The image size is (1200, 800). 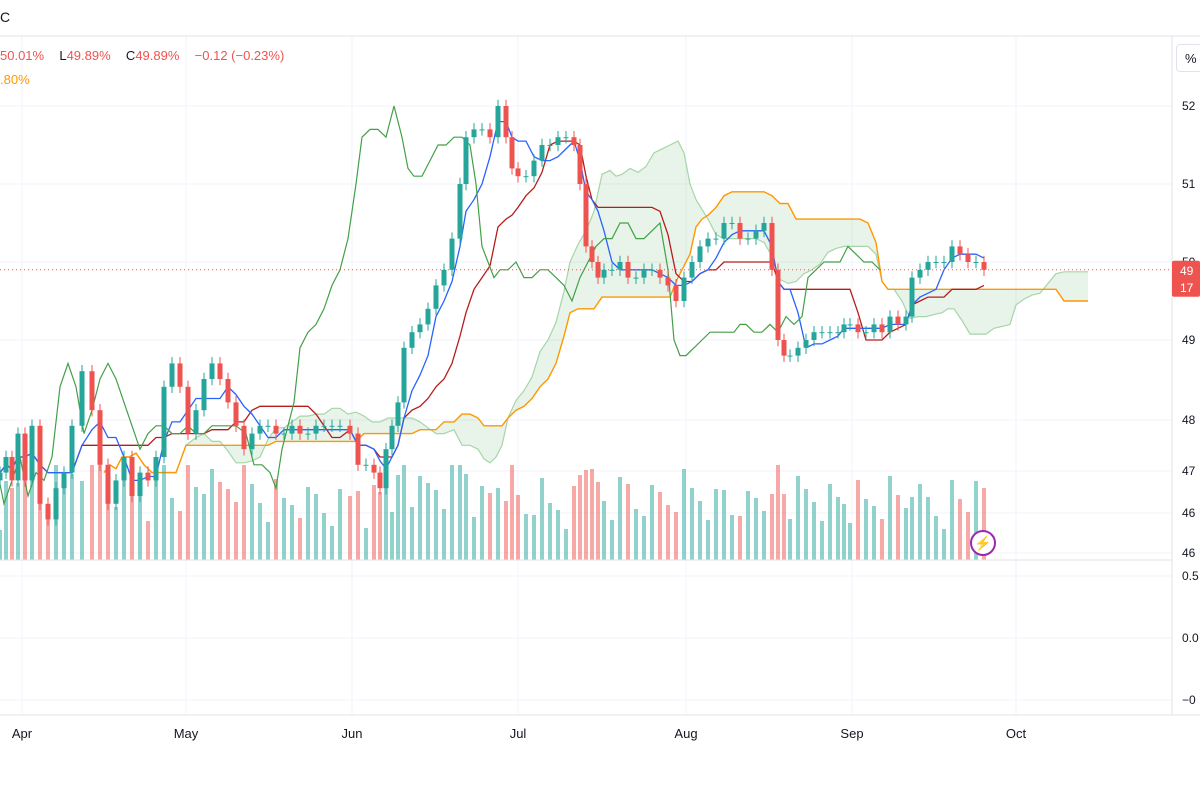 I want to click on time-tick-label-1: May, so click(x=186, y=733).